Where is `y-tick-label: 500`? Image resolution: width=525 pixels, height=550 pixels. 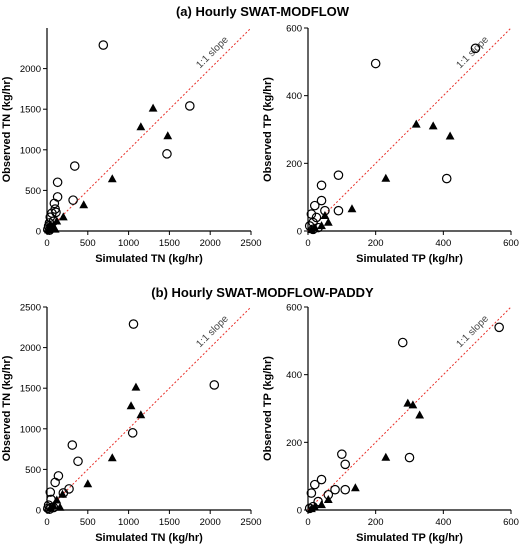 y-tick-label: 500 is located at coordinates (33, 470).